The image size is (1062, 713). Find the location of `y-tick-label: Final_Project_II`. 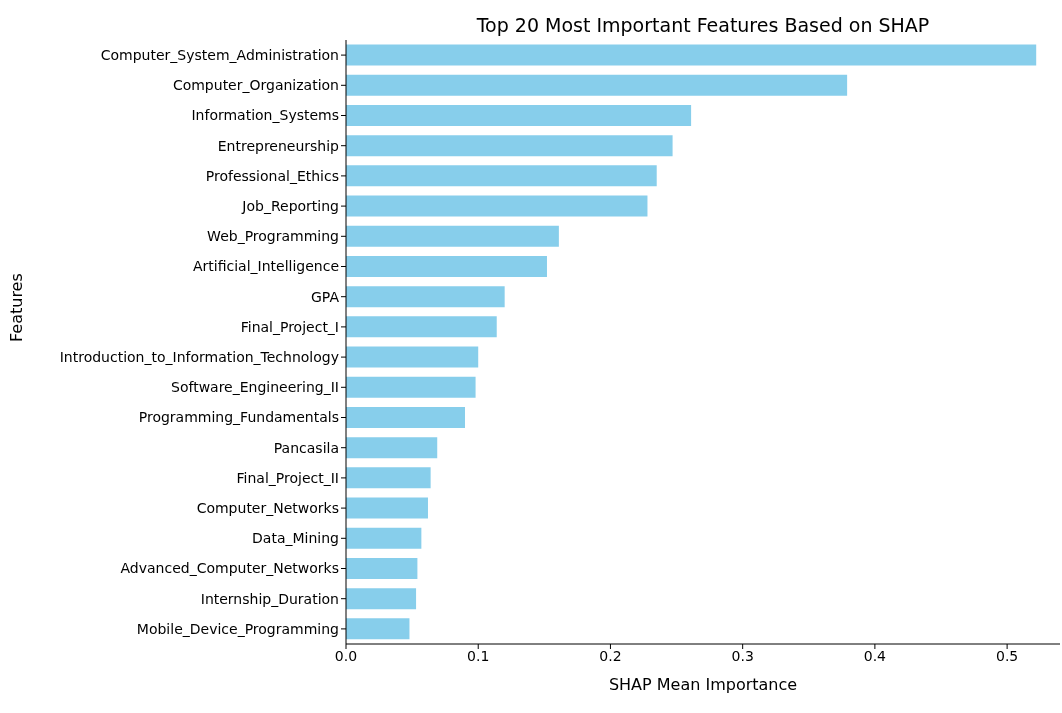

y-tick-label: Final_Project_II is located at coordinates (287, 477).